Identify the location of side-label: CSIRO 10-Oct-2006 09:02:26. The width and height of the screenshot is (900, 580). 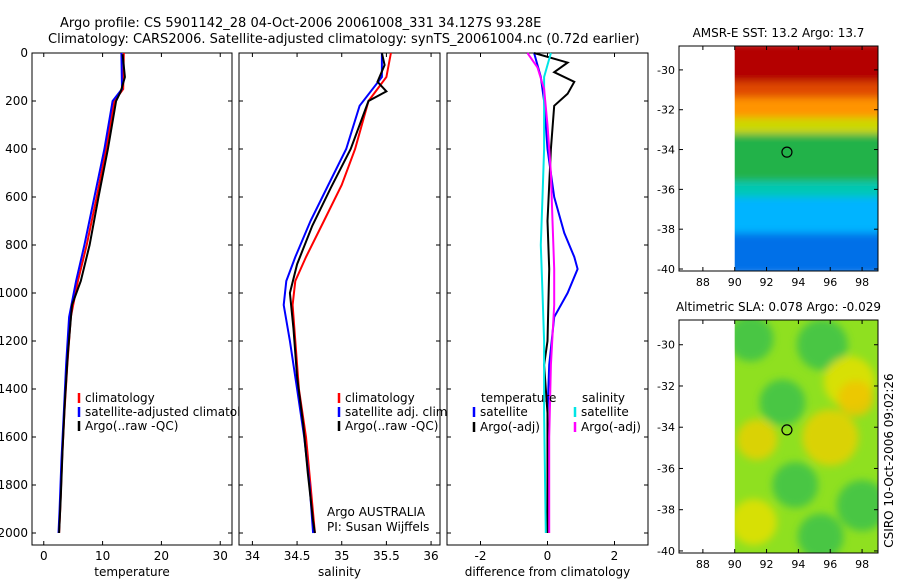
(889, 460).